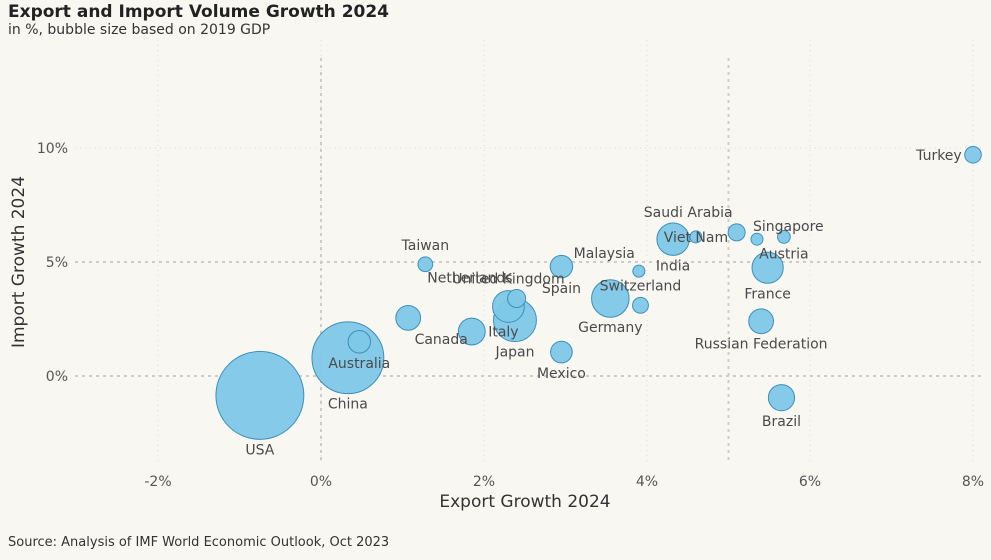  Describe the element at coordinates (647, 482) in the screenshot. I see `x-tick-label: 4%` at that location.